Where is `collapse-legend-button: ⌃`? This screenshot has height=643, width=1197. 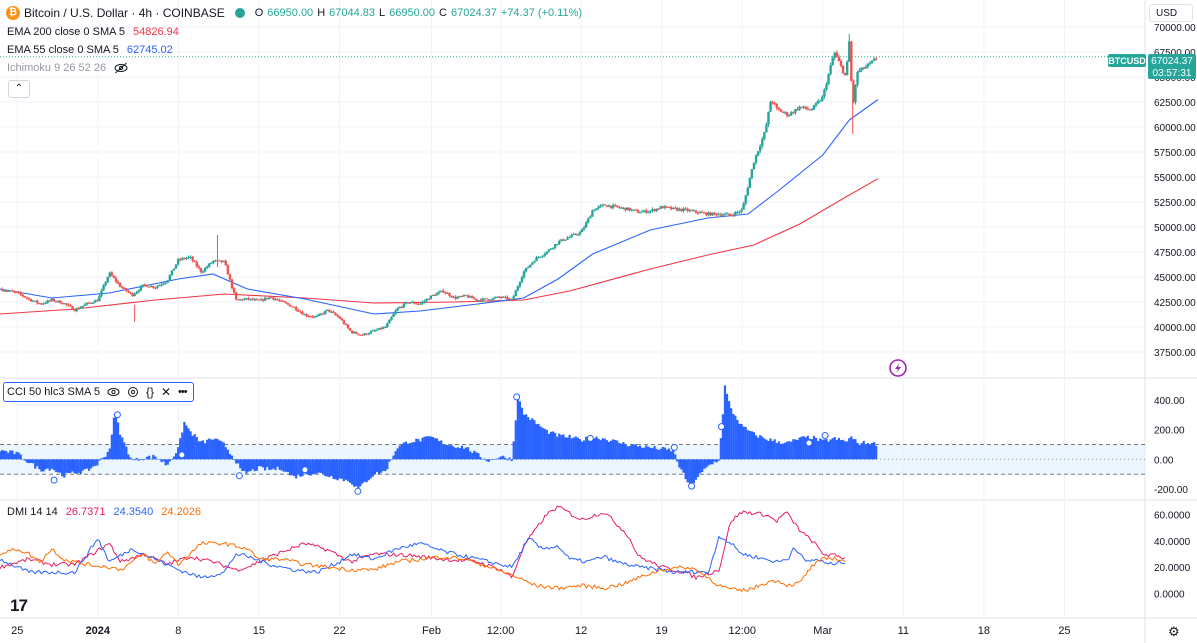
collapse-legend-button: ⌃ is located at coordinates (19, 89).